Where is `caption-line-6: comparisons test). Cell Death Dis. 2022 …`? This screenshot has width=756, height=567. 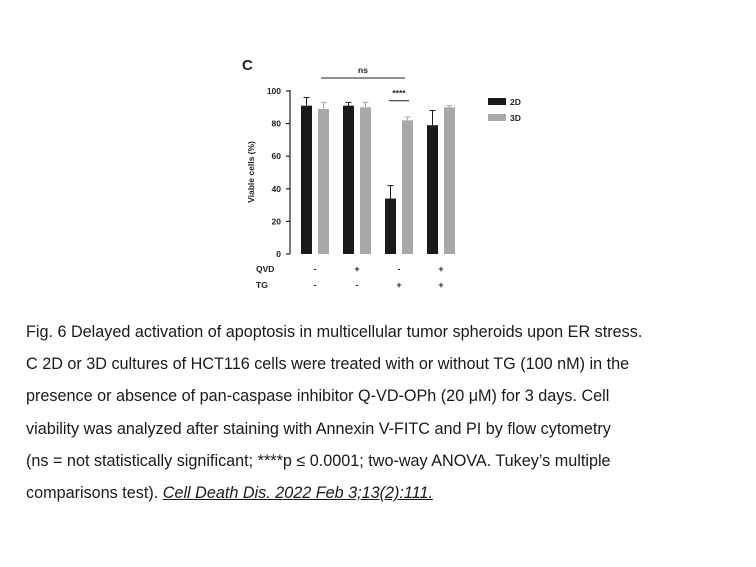
caption-line-6: comparisons test). Cell Death Dis. 2022 … is located at coordinates (386, 493).